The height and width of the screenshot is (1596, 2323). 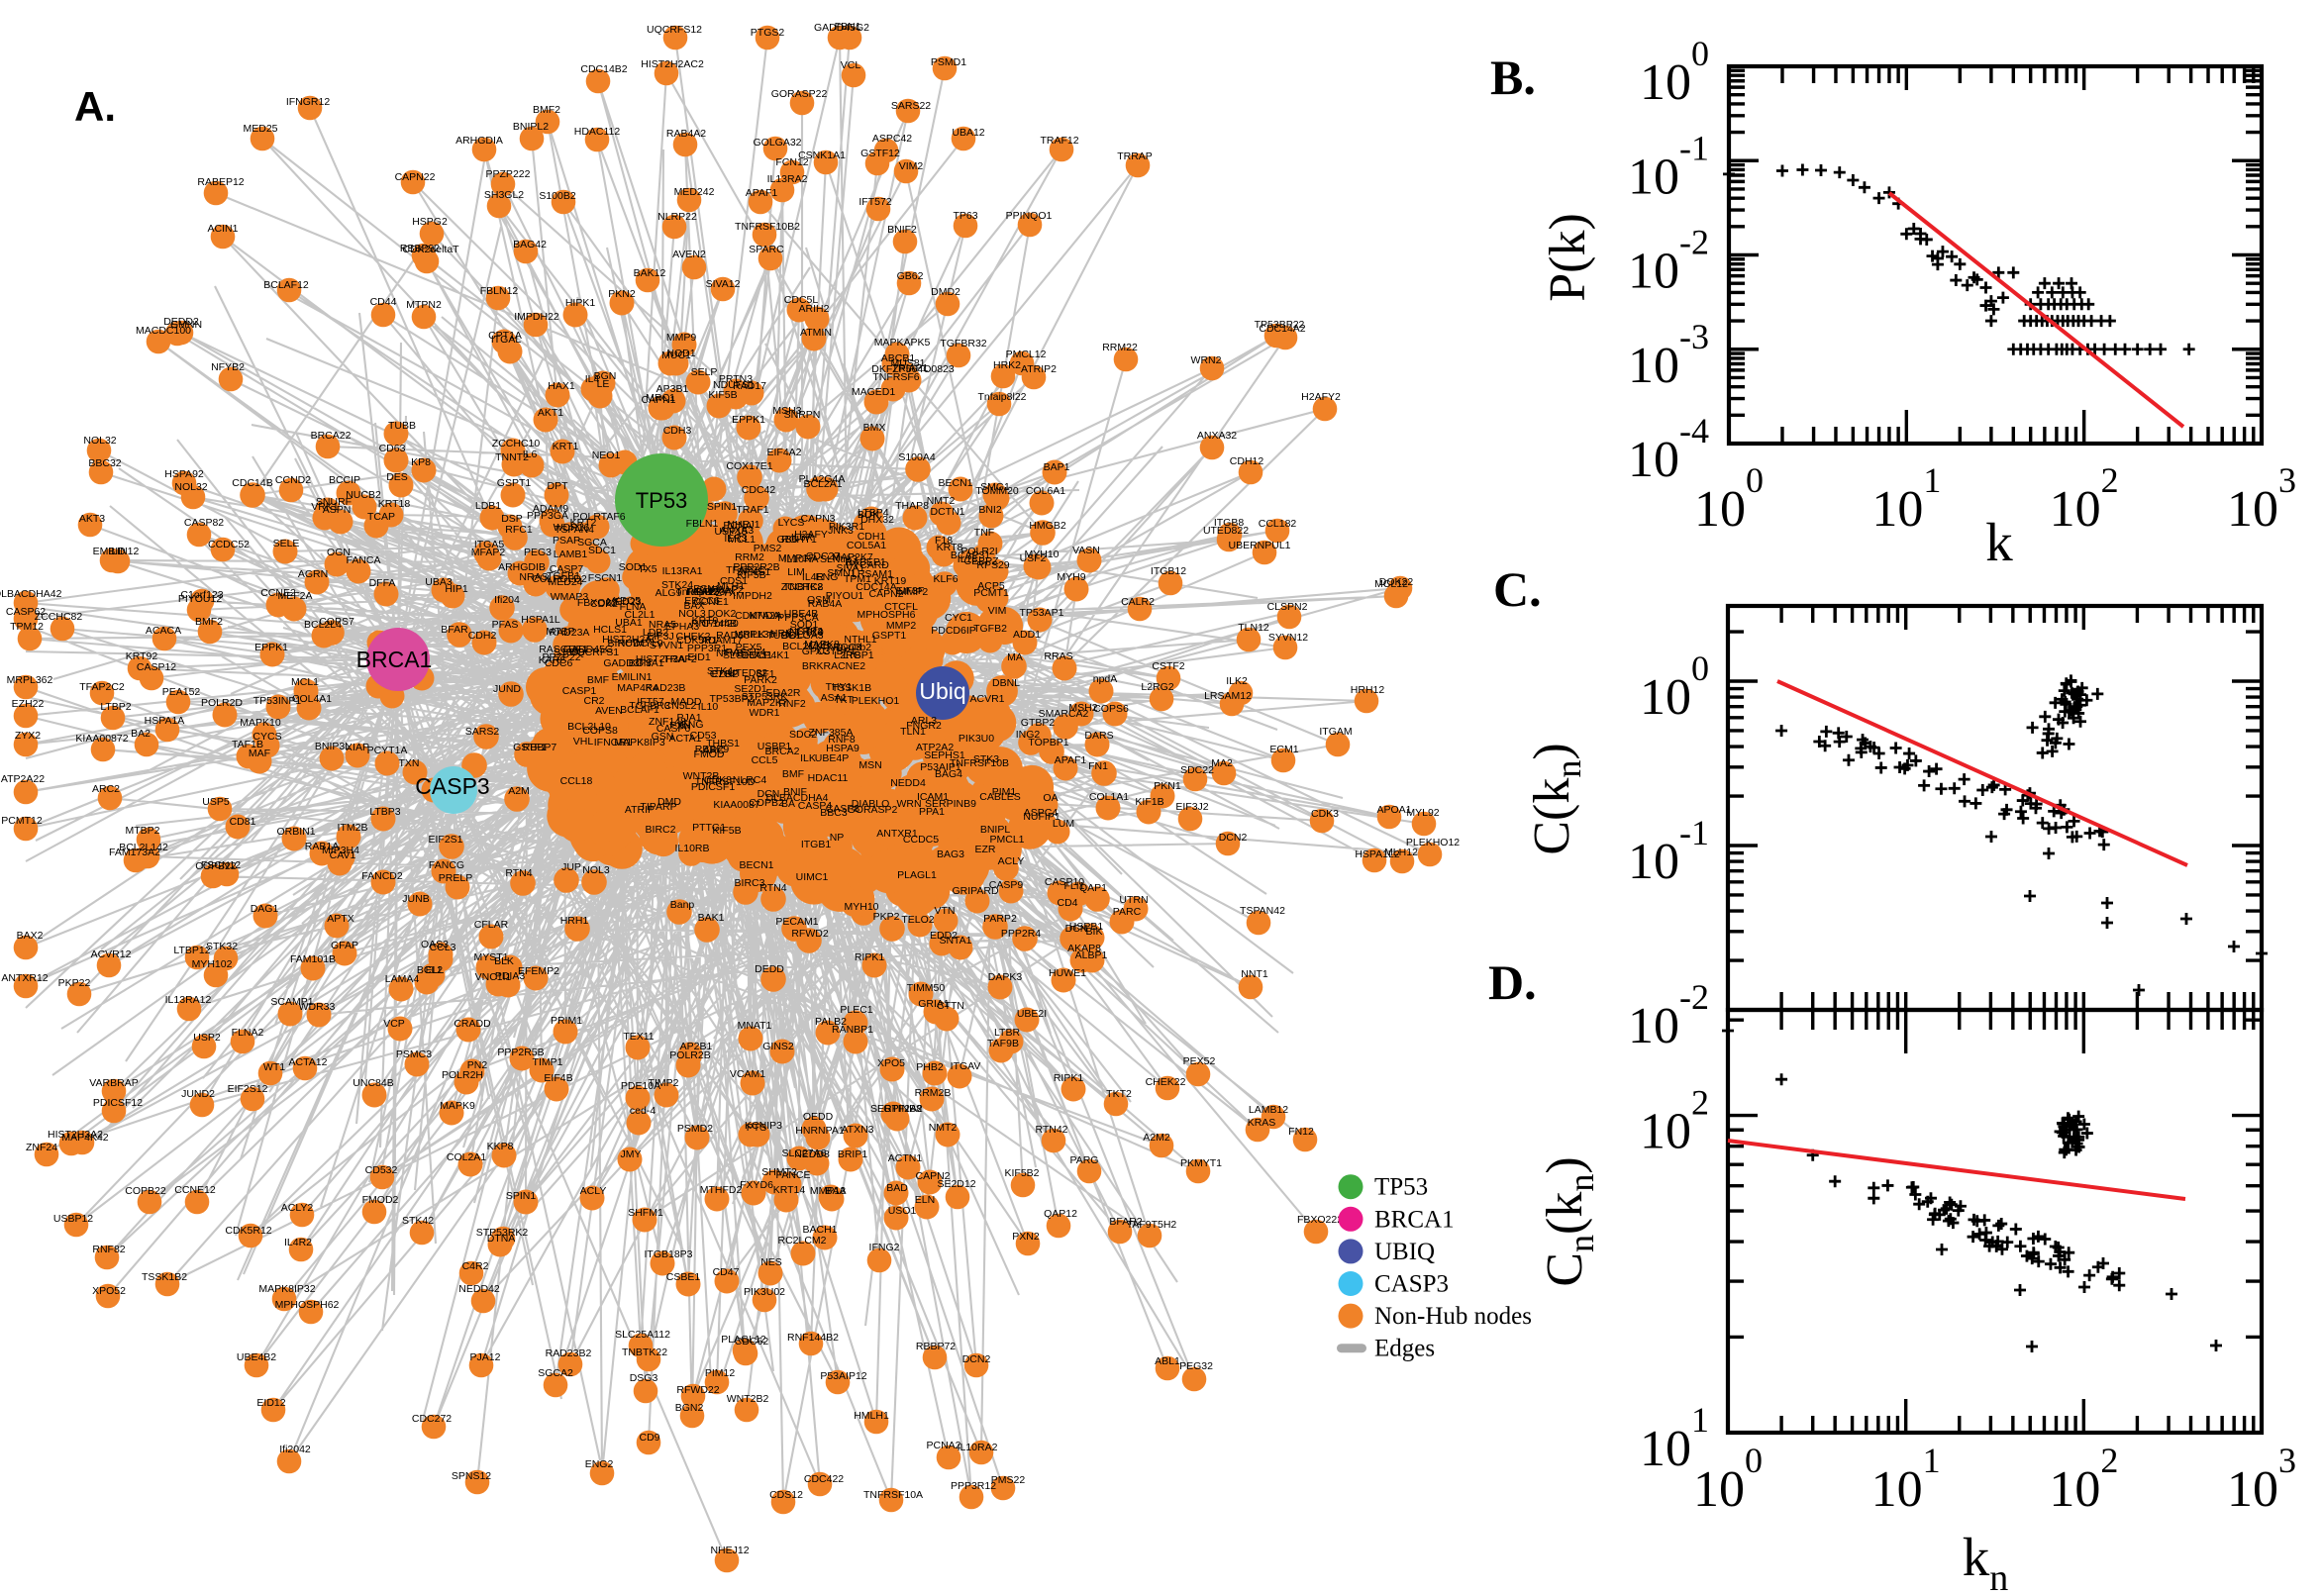 What do you see at coordinates (887, 615) in the screenshot?
I see `svg-text: MPHOSPH6` at bounding box center [887, 615].